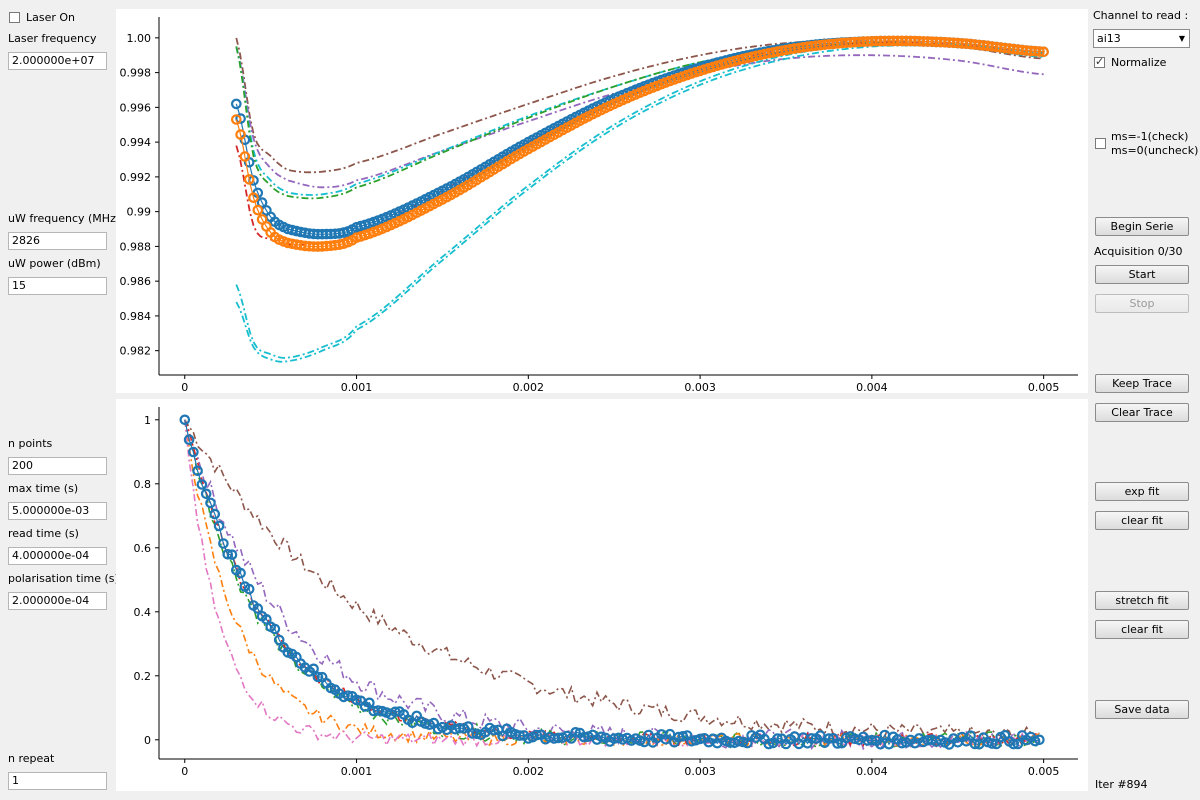  I want to click on polarisation-time-input: 2.000000e-04, so click(57, 601).